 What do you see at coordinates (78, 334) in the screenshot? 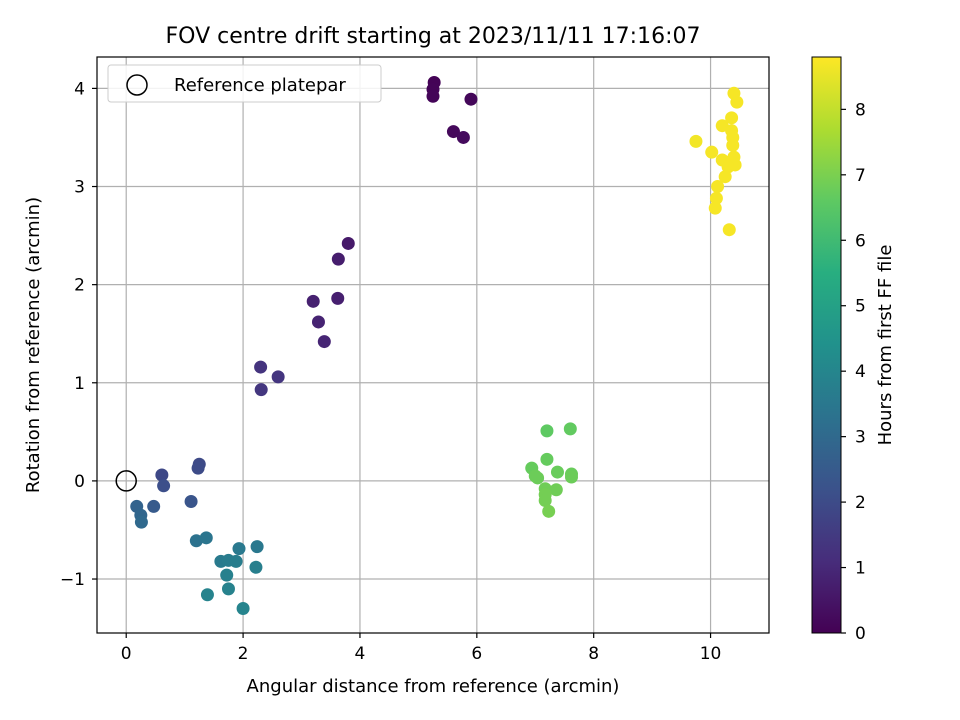
I see `y-axis-ticks: −1 0 1 2 3 4` at bounding box center [78, 334].